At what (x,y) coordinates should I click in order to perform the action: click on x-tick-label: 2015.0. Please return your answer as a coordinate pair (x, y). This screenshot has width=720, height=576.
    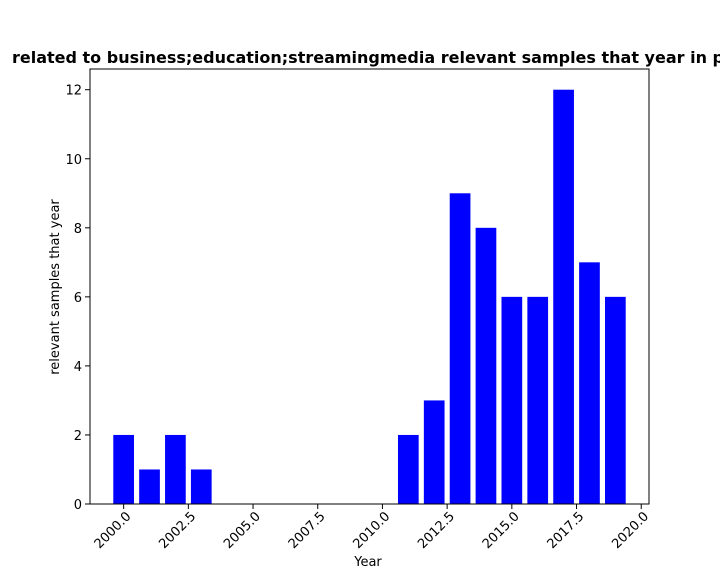
    Looking at the image, I should click on (501, 530).